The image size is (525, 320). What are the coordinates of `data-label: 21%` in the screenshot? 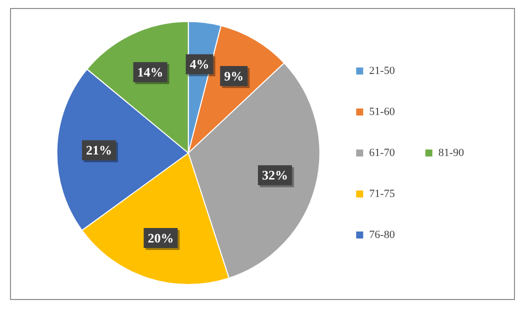 It's located at (99, 150).